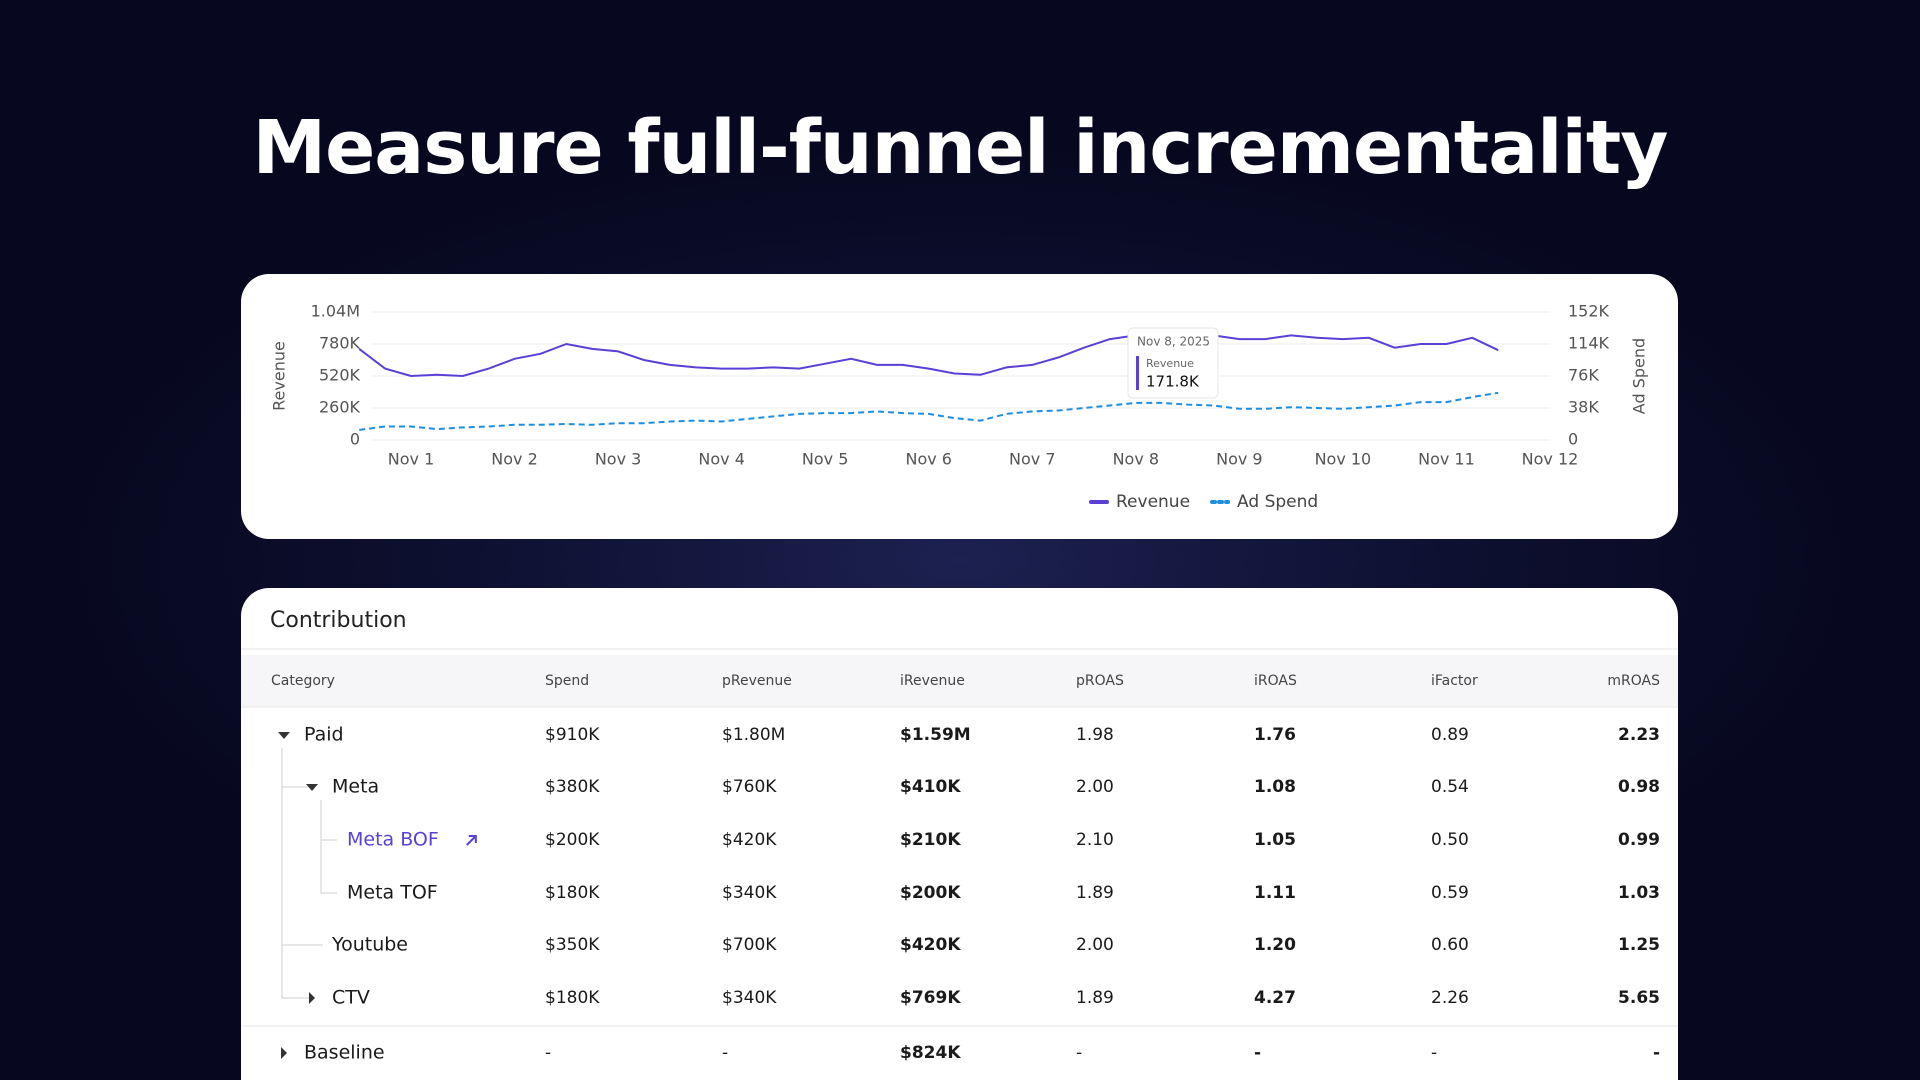  What do you see at coordinates (1275, 787) in the screenshot?
I see `cell: 1.08` at bounding box center [1275, 787].